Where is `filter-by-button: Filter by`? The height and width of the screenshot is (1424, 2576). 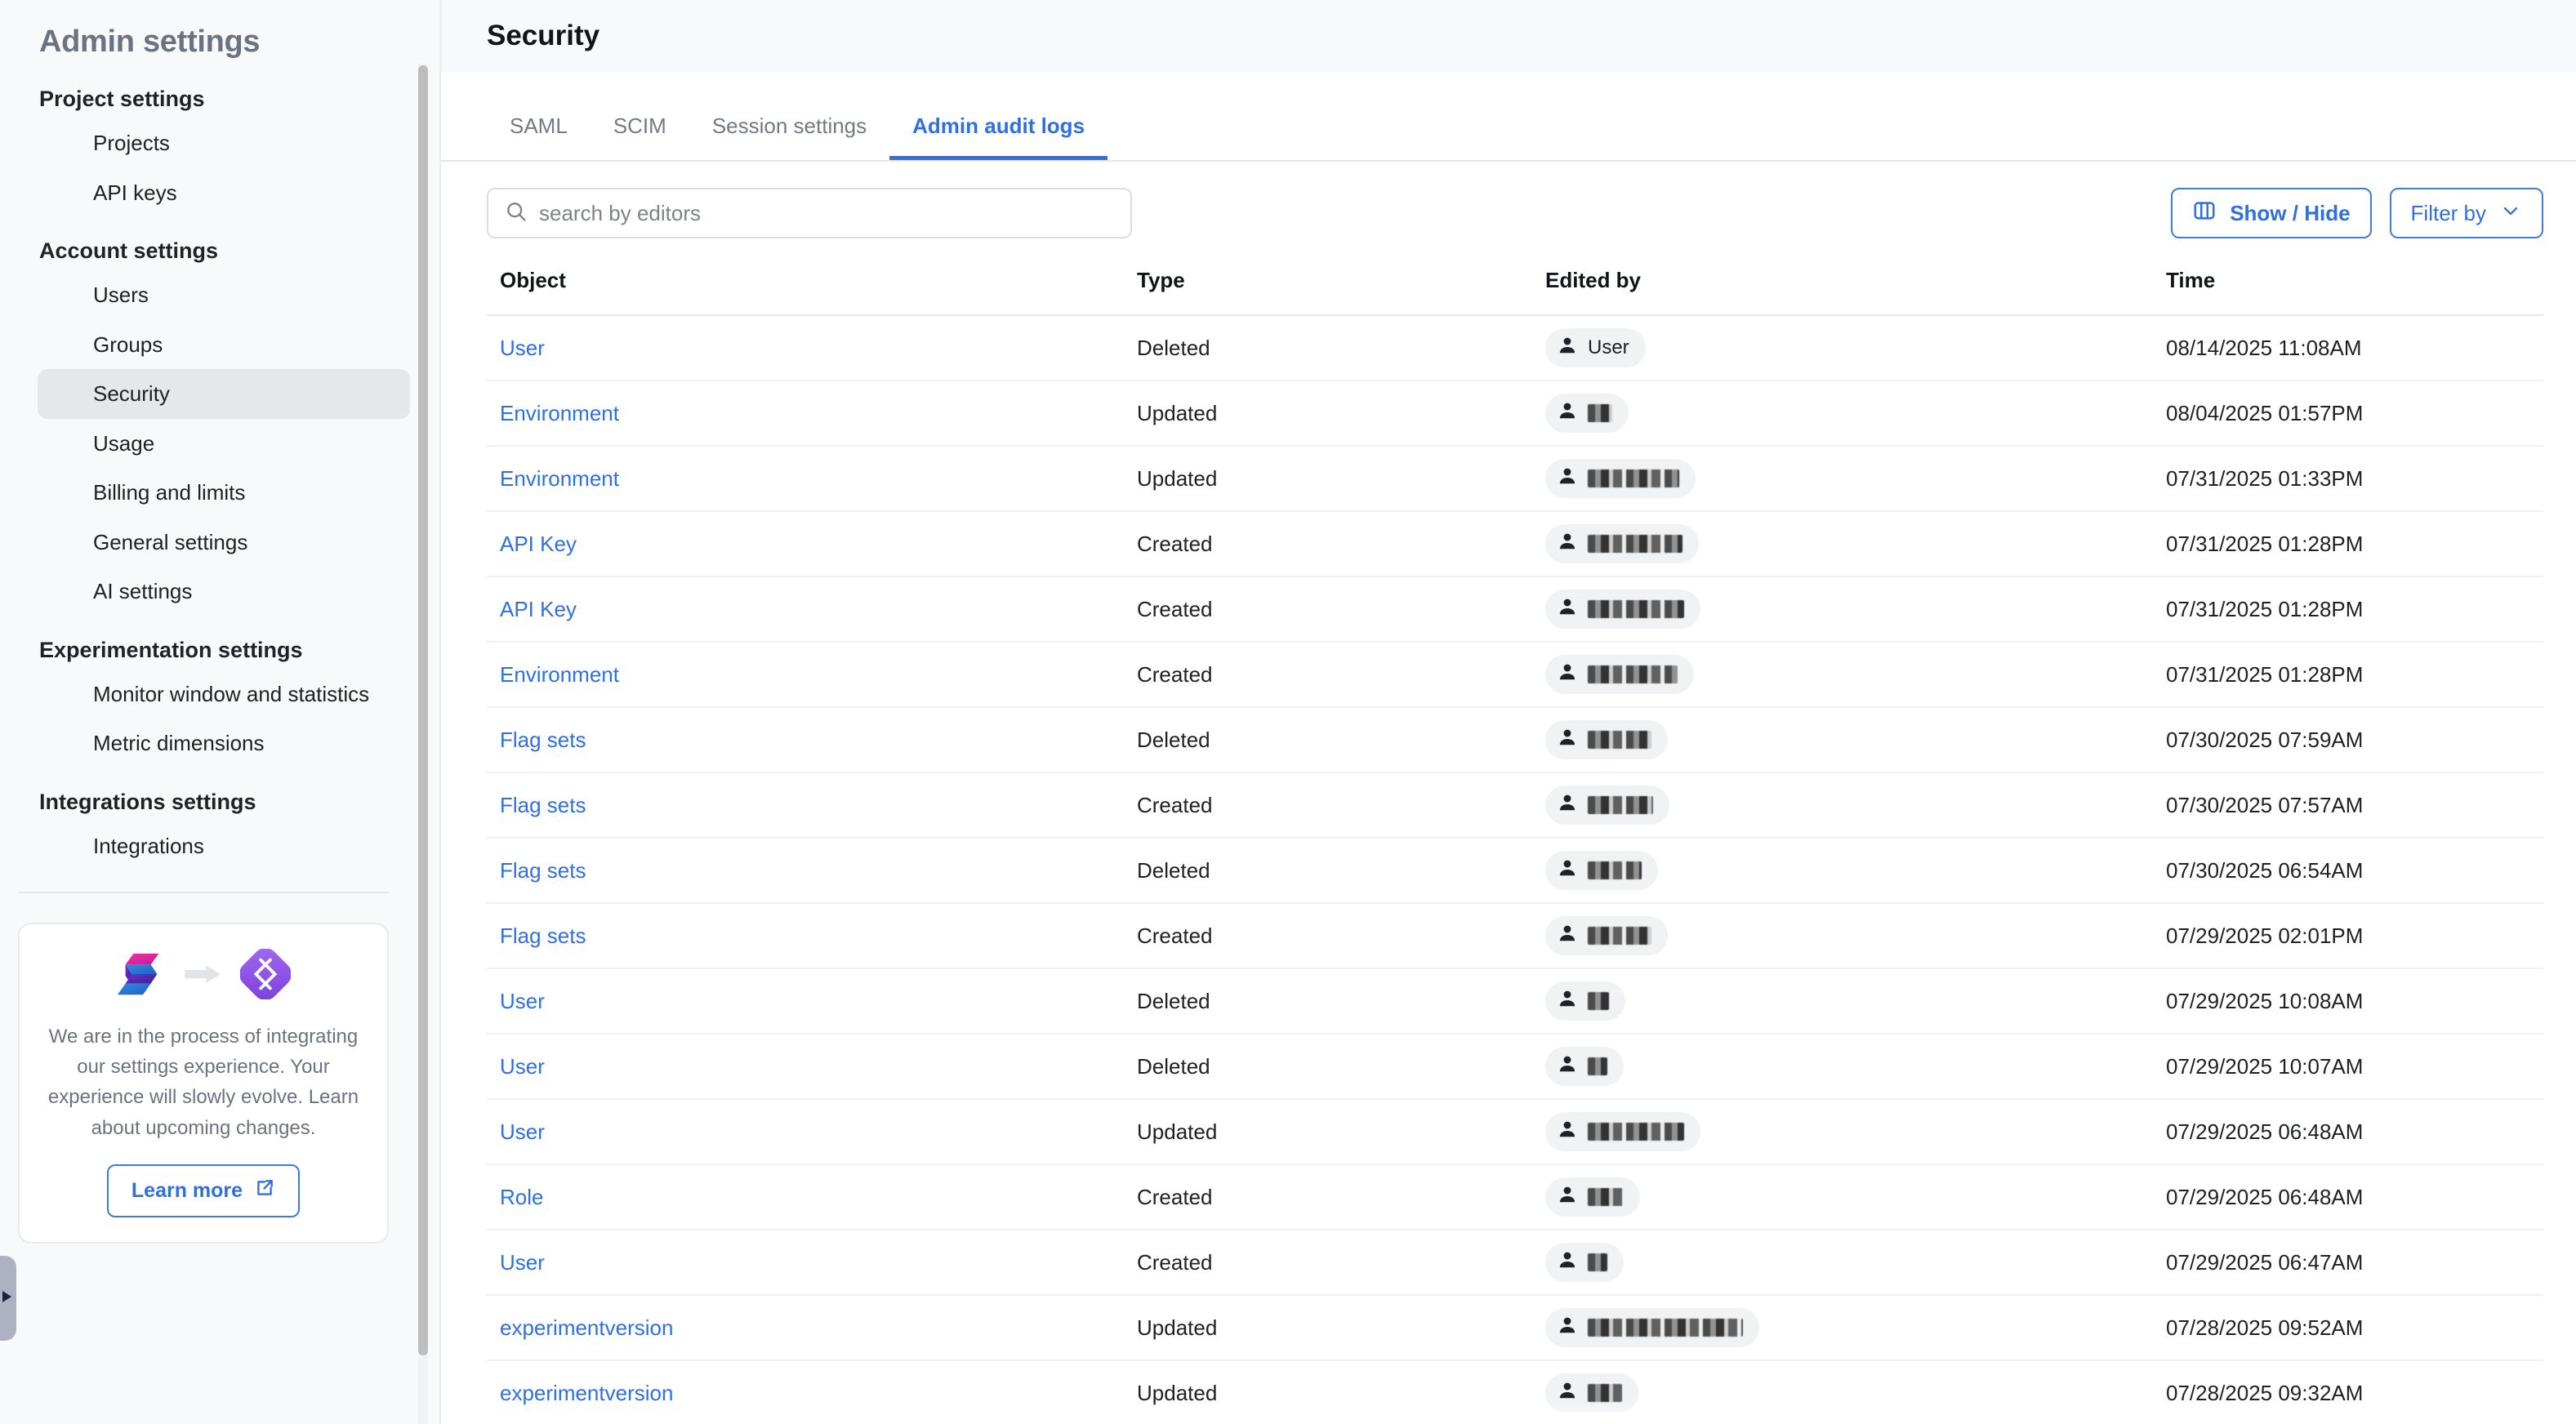 filter-by-button: Filter by is located at coordinates (2466, 213).